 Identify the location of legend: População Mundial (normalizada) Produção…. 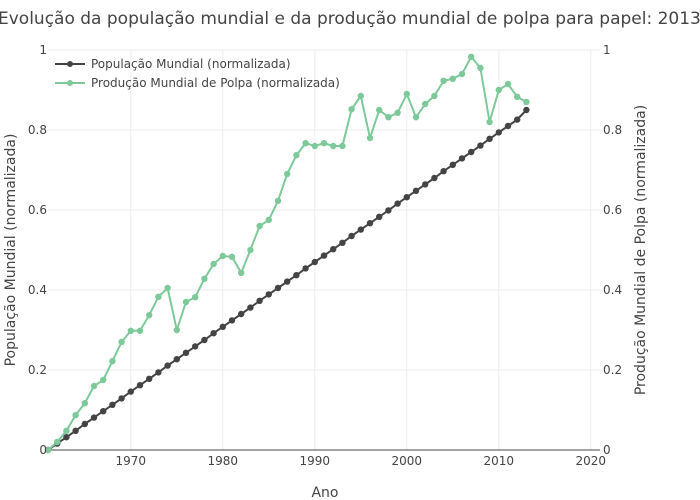
(197, 73).